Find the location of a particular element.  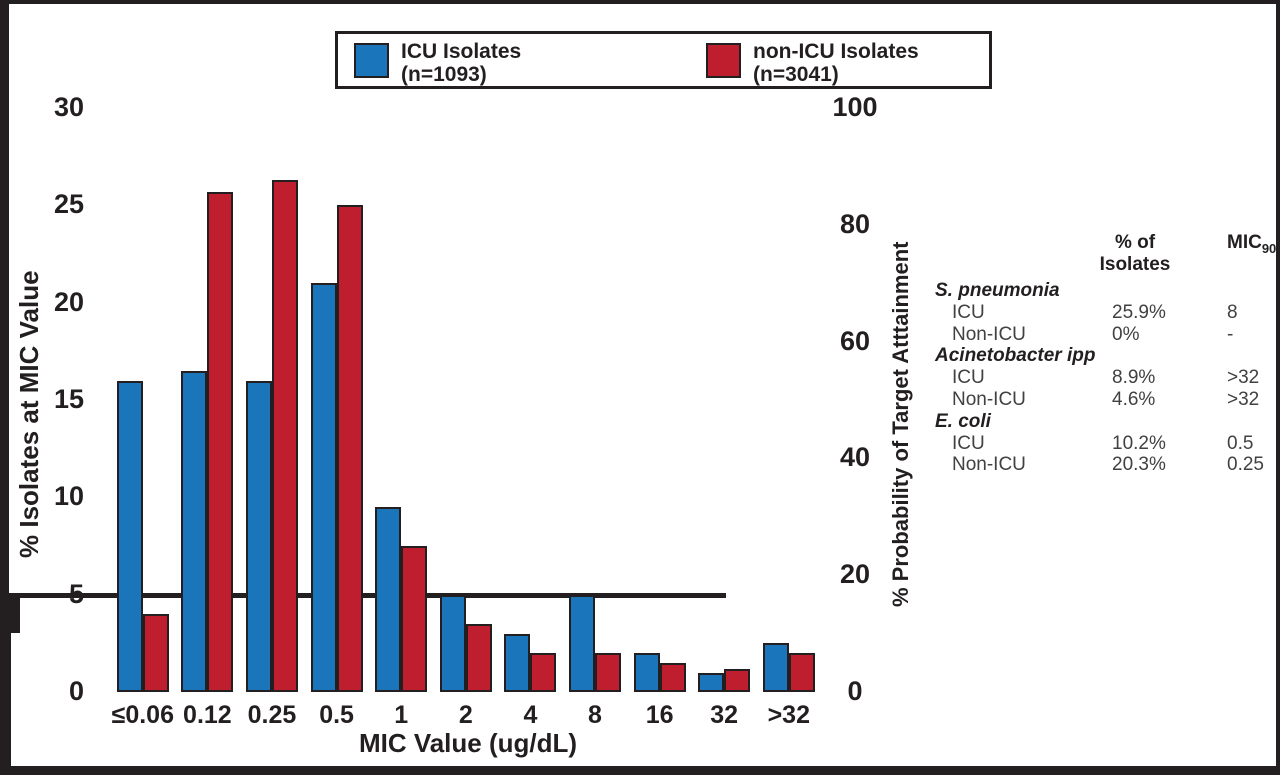

right-axis-label: 100 is located at coordinates (855, 107).